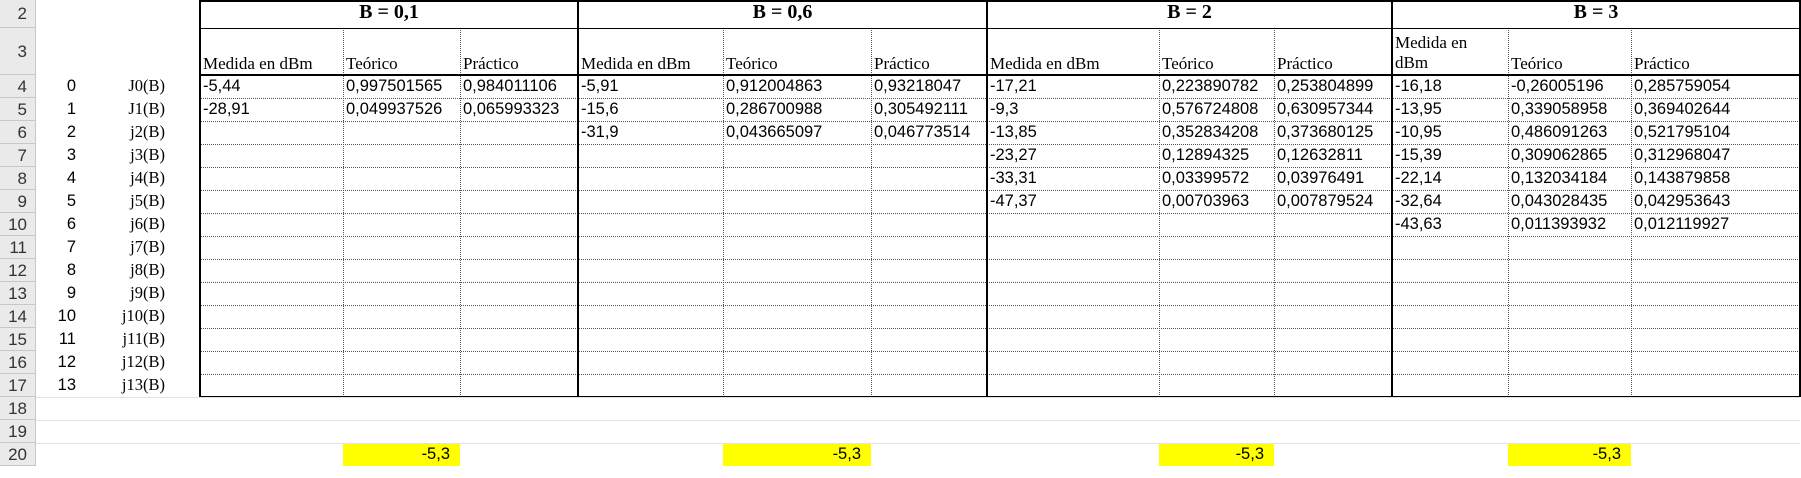 The height and width of the screenshot is (478, 1801). Describe the element at coordinates (1682, 155) in the screenshot. I see `data-cell: 0,312968047` at that location.